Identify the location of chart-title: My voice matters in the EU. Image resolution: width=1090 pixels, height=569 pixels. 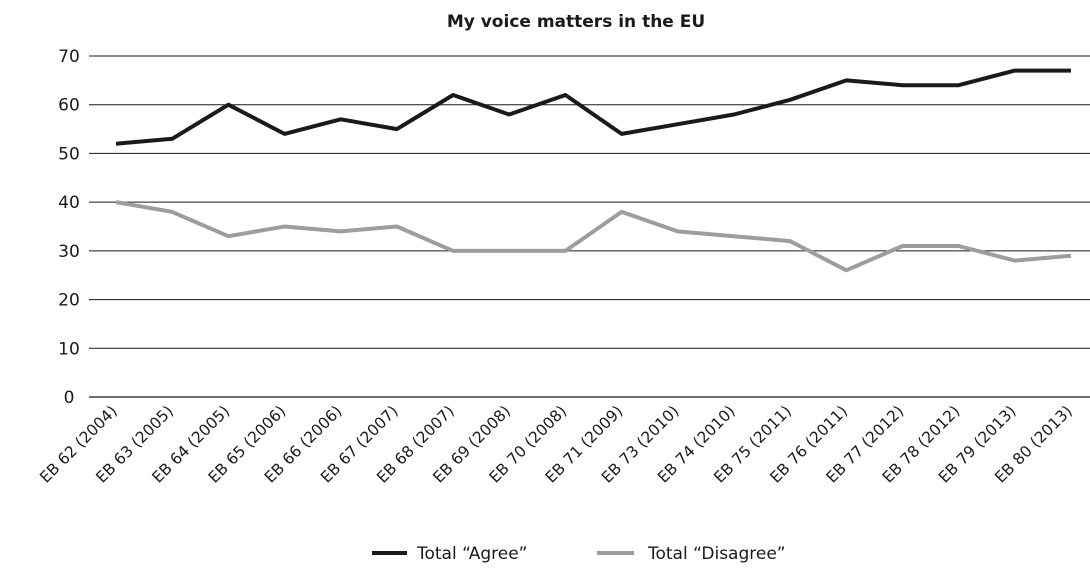
(576, 22).